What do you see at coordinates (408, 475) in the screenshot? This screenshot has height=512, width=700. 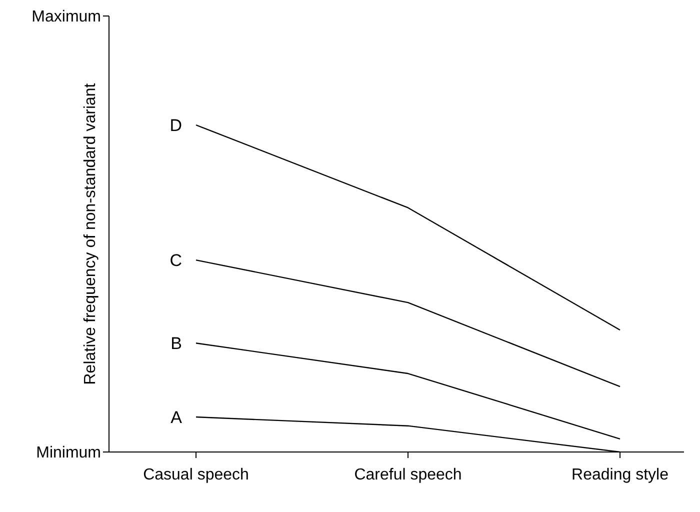 I see `x-tick-label: Careful speech` at bounding box center [408, 475].